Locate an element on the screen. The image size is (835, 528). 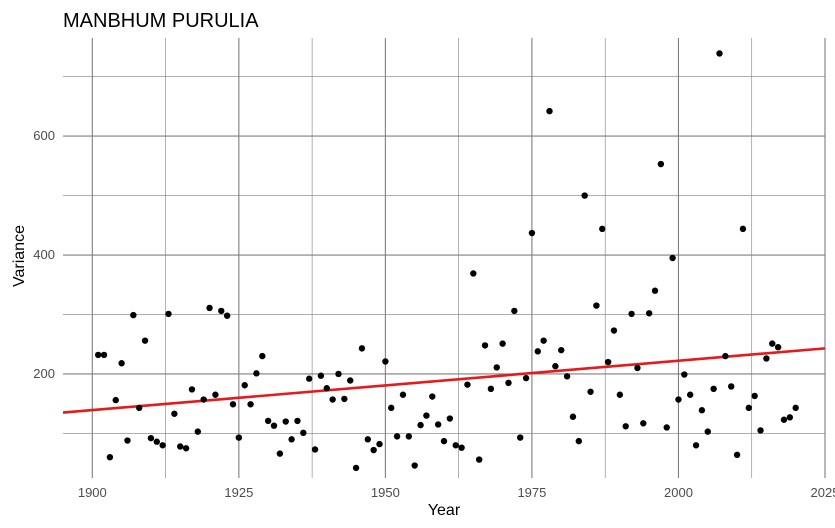
chart-title: MANBHUM PURULIA is located at coordinates (161, 21).